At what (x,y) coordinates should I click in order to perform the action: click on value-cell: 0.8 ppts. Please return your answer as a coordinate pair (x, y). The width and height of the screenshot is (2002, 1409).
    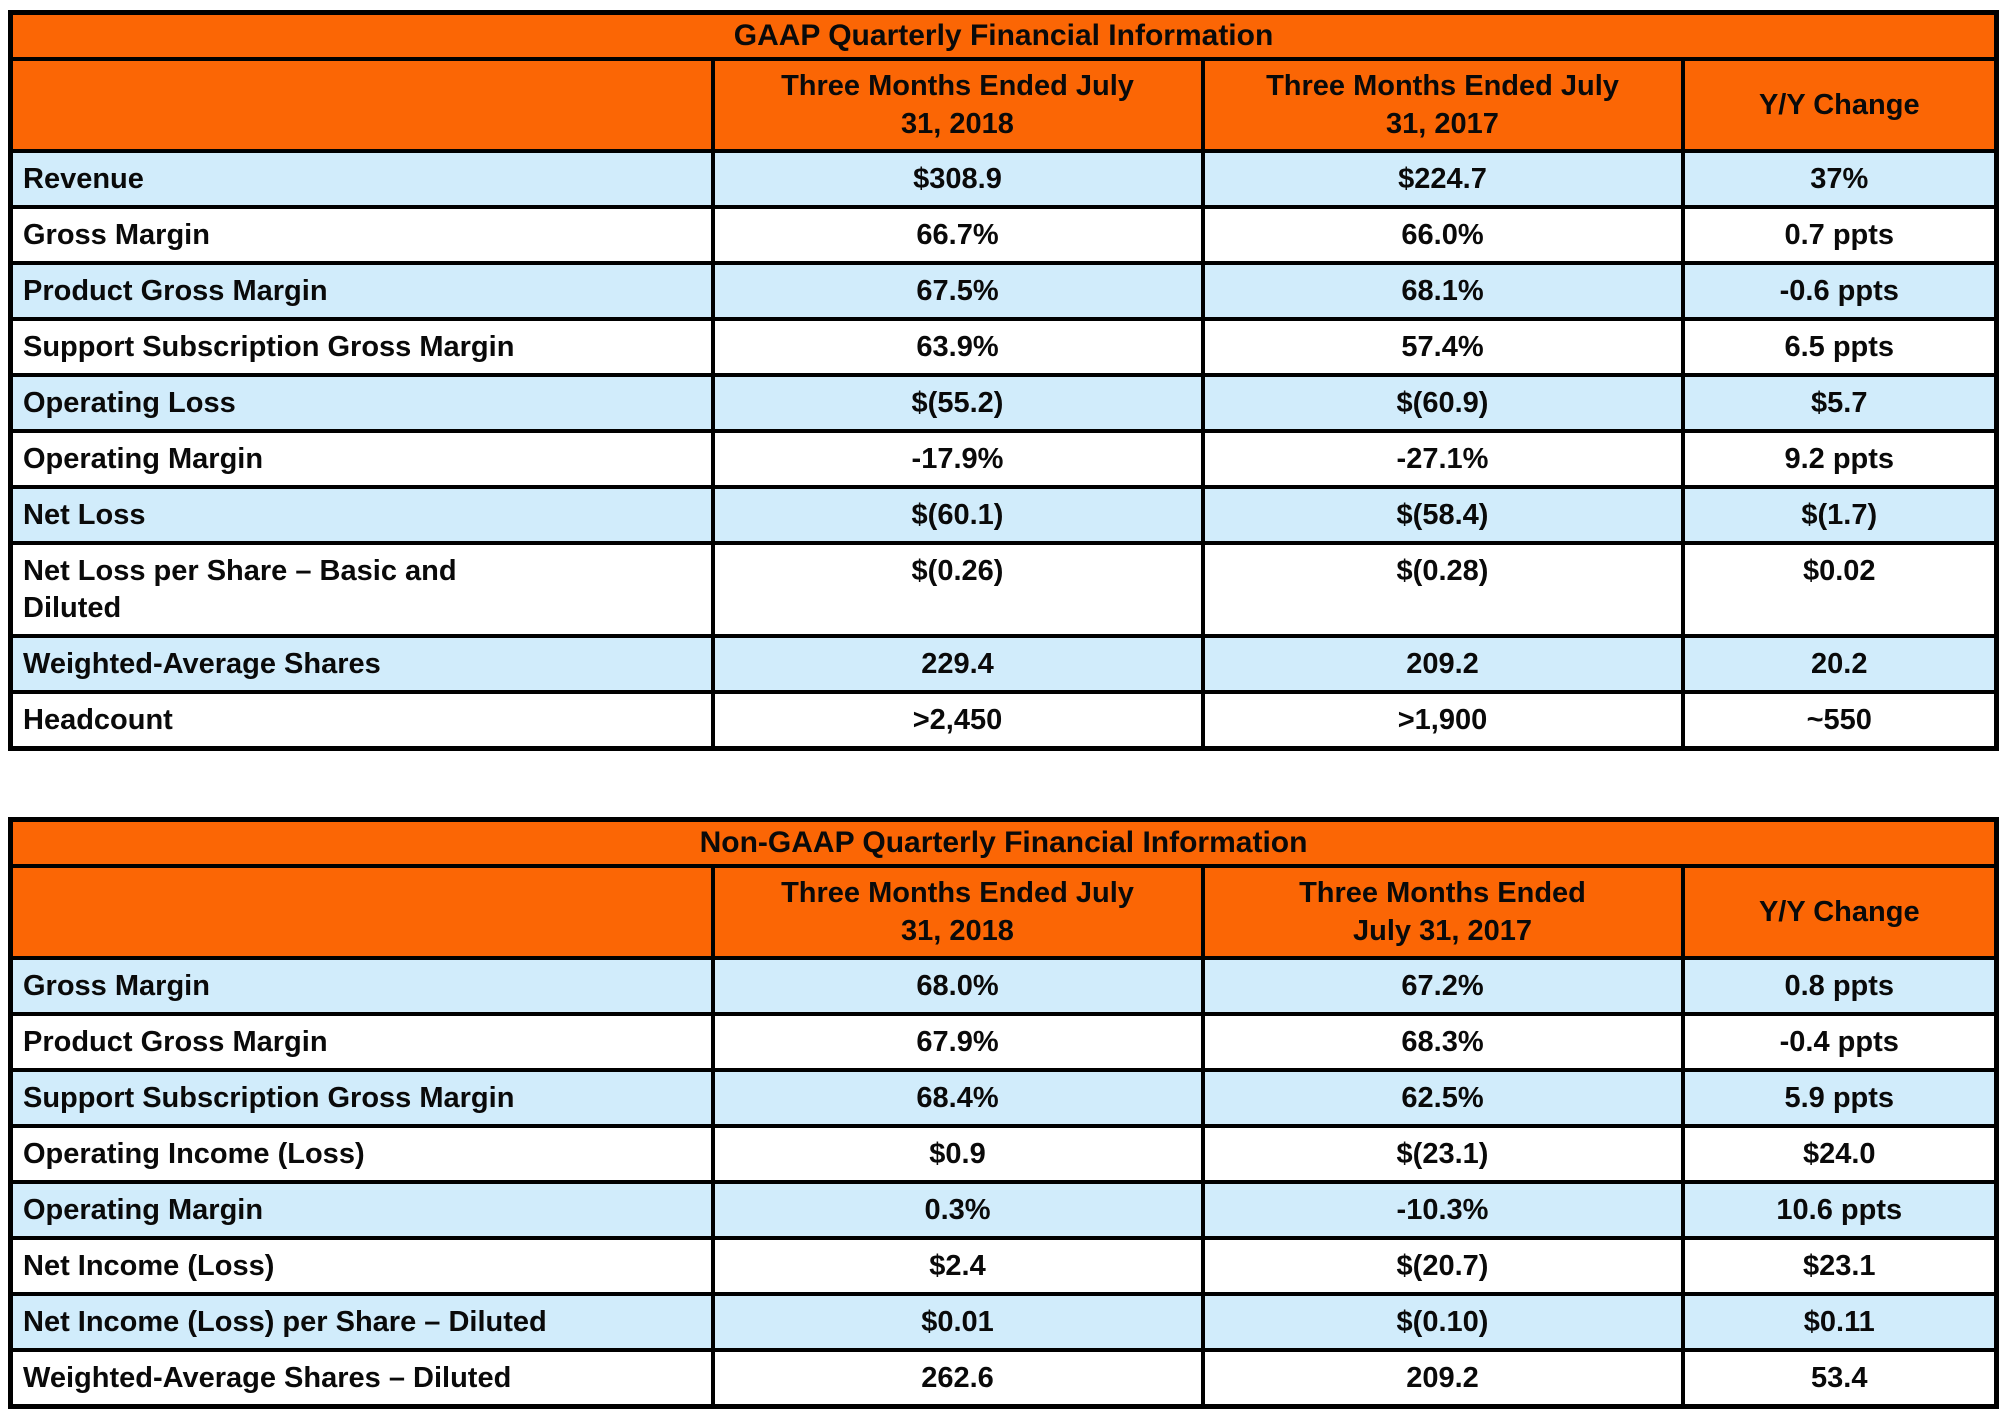
    Looking at the image, I should click on (1839, 986).